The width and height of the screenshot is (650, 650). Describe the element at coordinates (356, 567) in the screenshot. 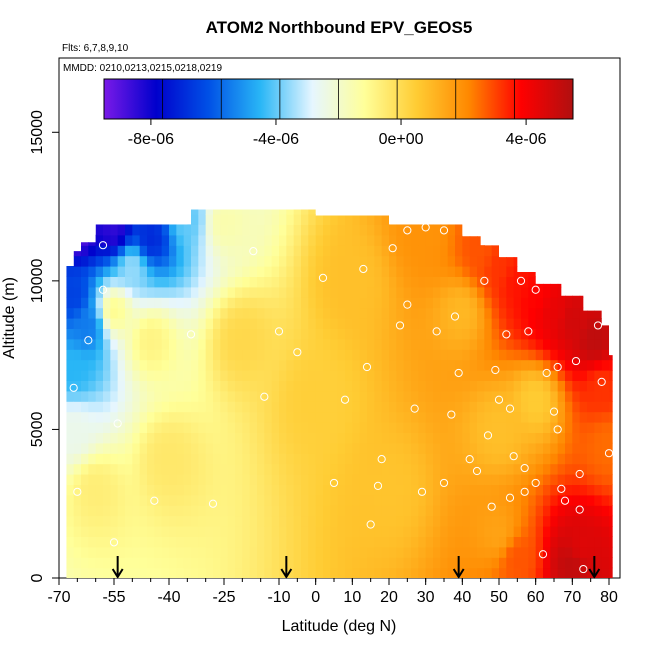

I see `flight-arrows` at that location.